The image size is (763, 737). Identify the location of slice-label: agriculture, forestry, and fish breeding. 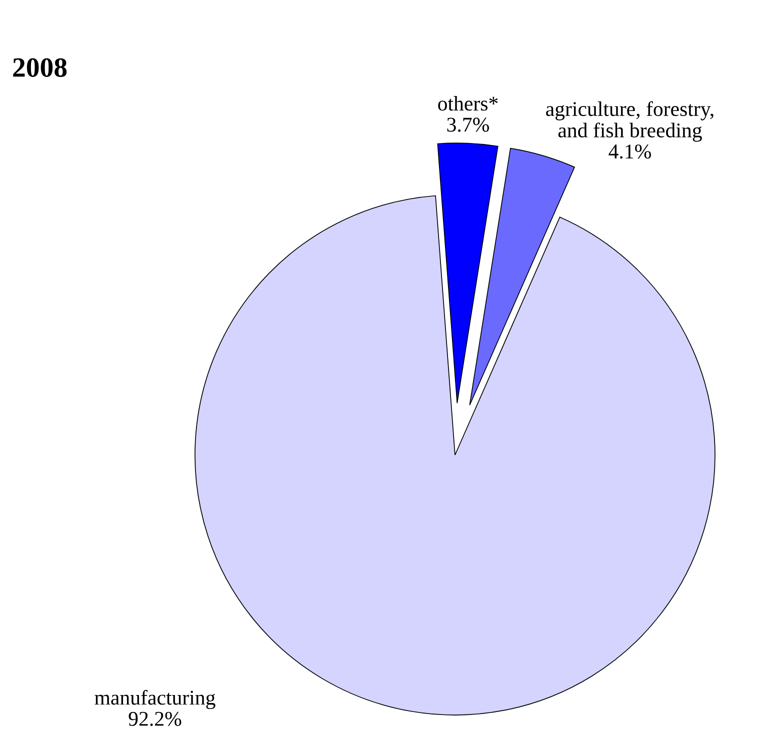
(630, 121).